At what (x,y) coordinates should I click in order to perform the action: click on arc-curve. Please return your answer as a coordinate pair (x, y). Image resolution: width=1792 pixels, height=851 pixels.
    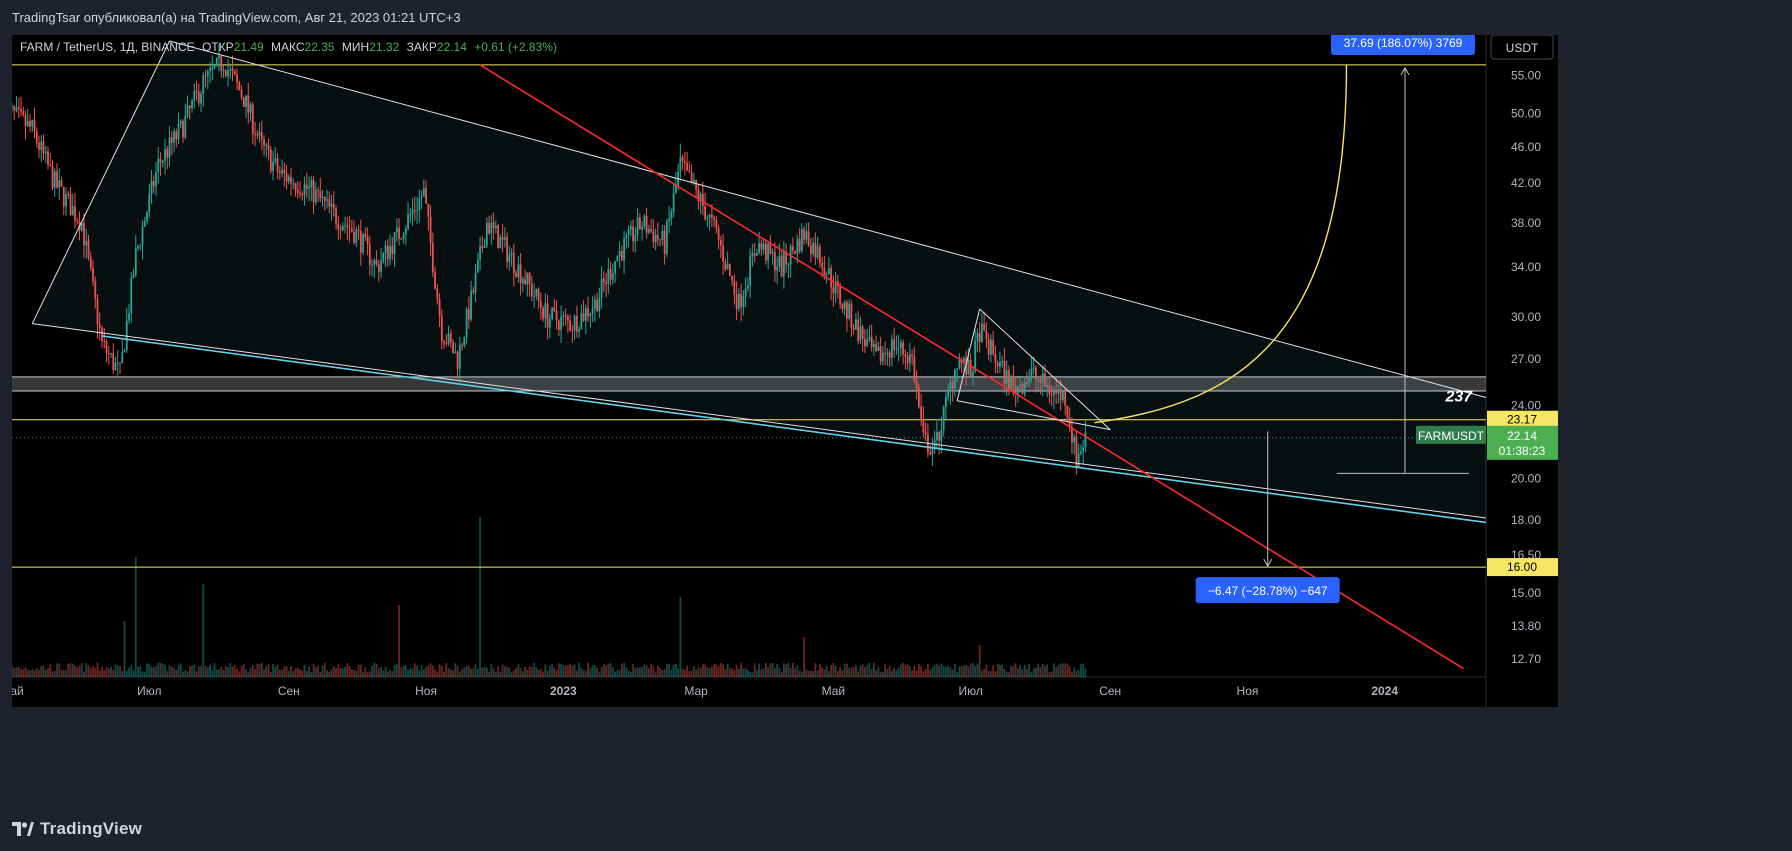
    Looking at the image, I should click on (1221, 244).